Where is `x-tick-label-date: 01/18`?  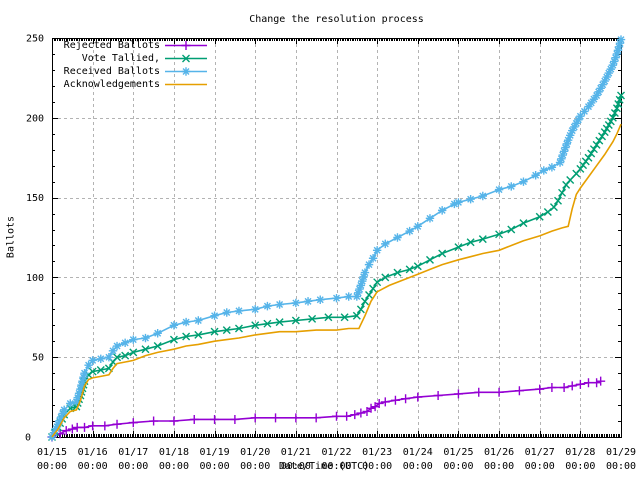 x-tick-label-date: 01/18 is located at coordinates (174, 452).